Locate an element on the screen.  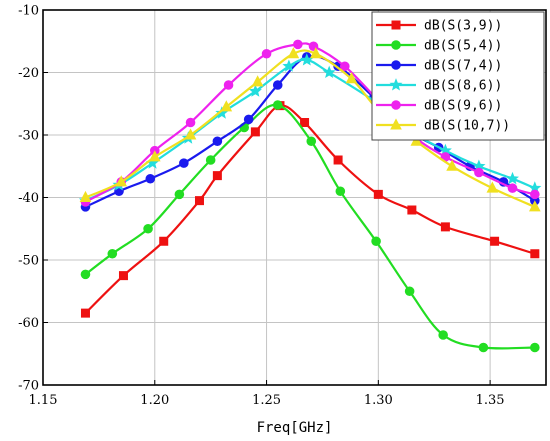
x-tick-label: 1.35 is located at coordinates (490, 400).